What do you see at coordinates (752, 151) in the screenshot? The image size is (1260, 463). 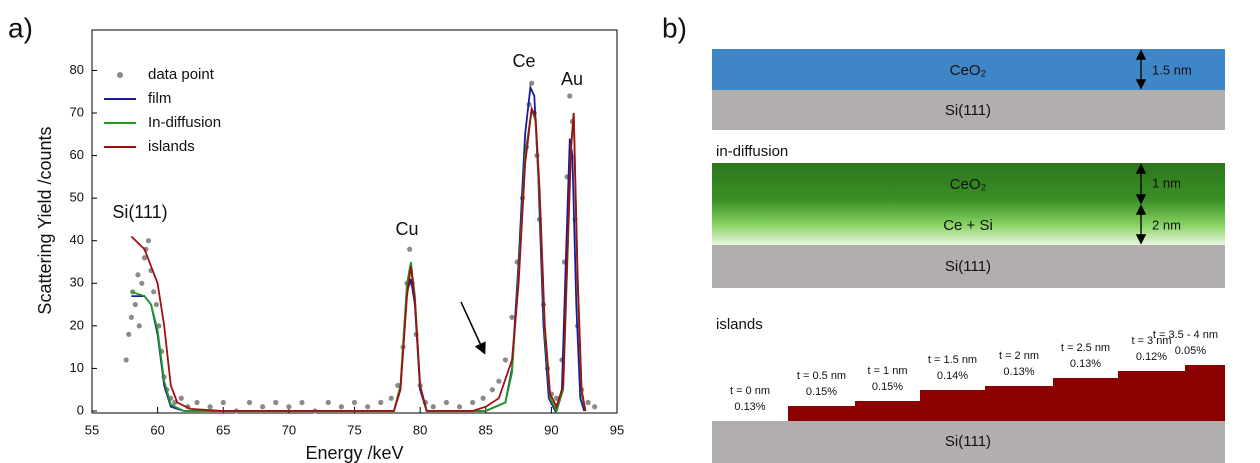 I see `in-diffusion-label: in-diffusion` at bounding box center [752, 151].